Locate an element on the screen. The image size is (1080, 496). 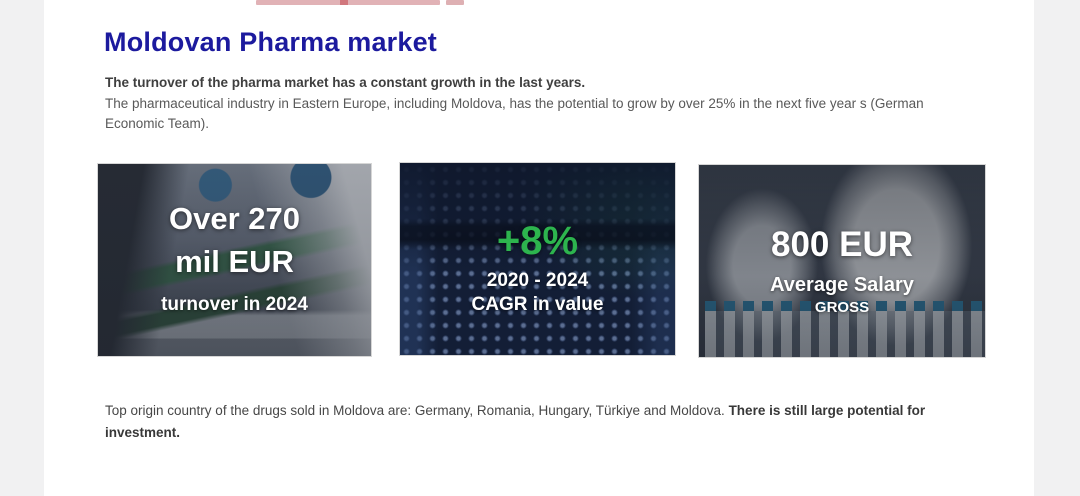
lab-technicians-photo is located at coordinates (842, 261).